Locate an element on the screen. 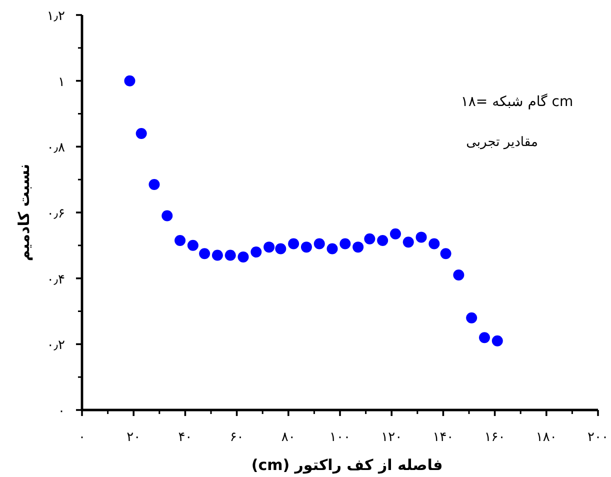  y-tick-label: ۰٫۴ is located at coordinates (56, 280).